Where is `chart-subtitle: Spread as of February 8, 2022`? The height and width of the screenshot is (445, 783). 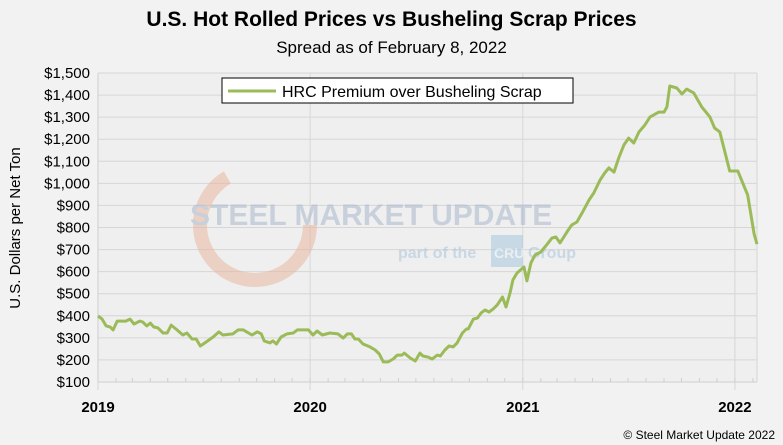
chart-subtitle: Spread as of February 8, 2022 is located at coordinates (391, 47).